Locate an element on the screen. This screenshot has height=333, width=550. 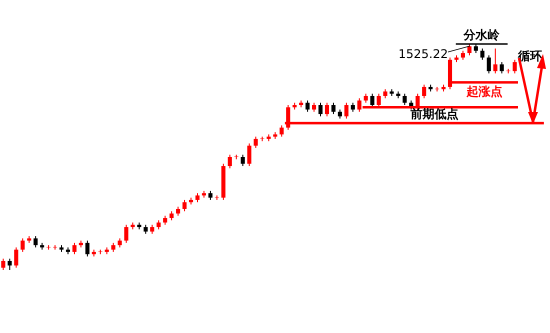
annotation: 1525.22 is located at coordinates (423, 54).